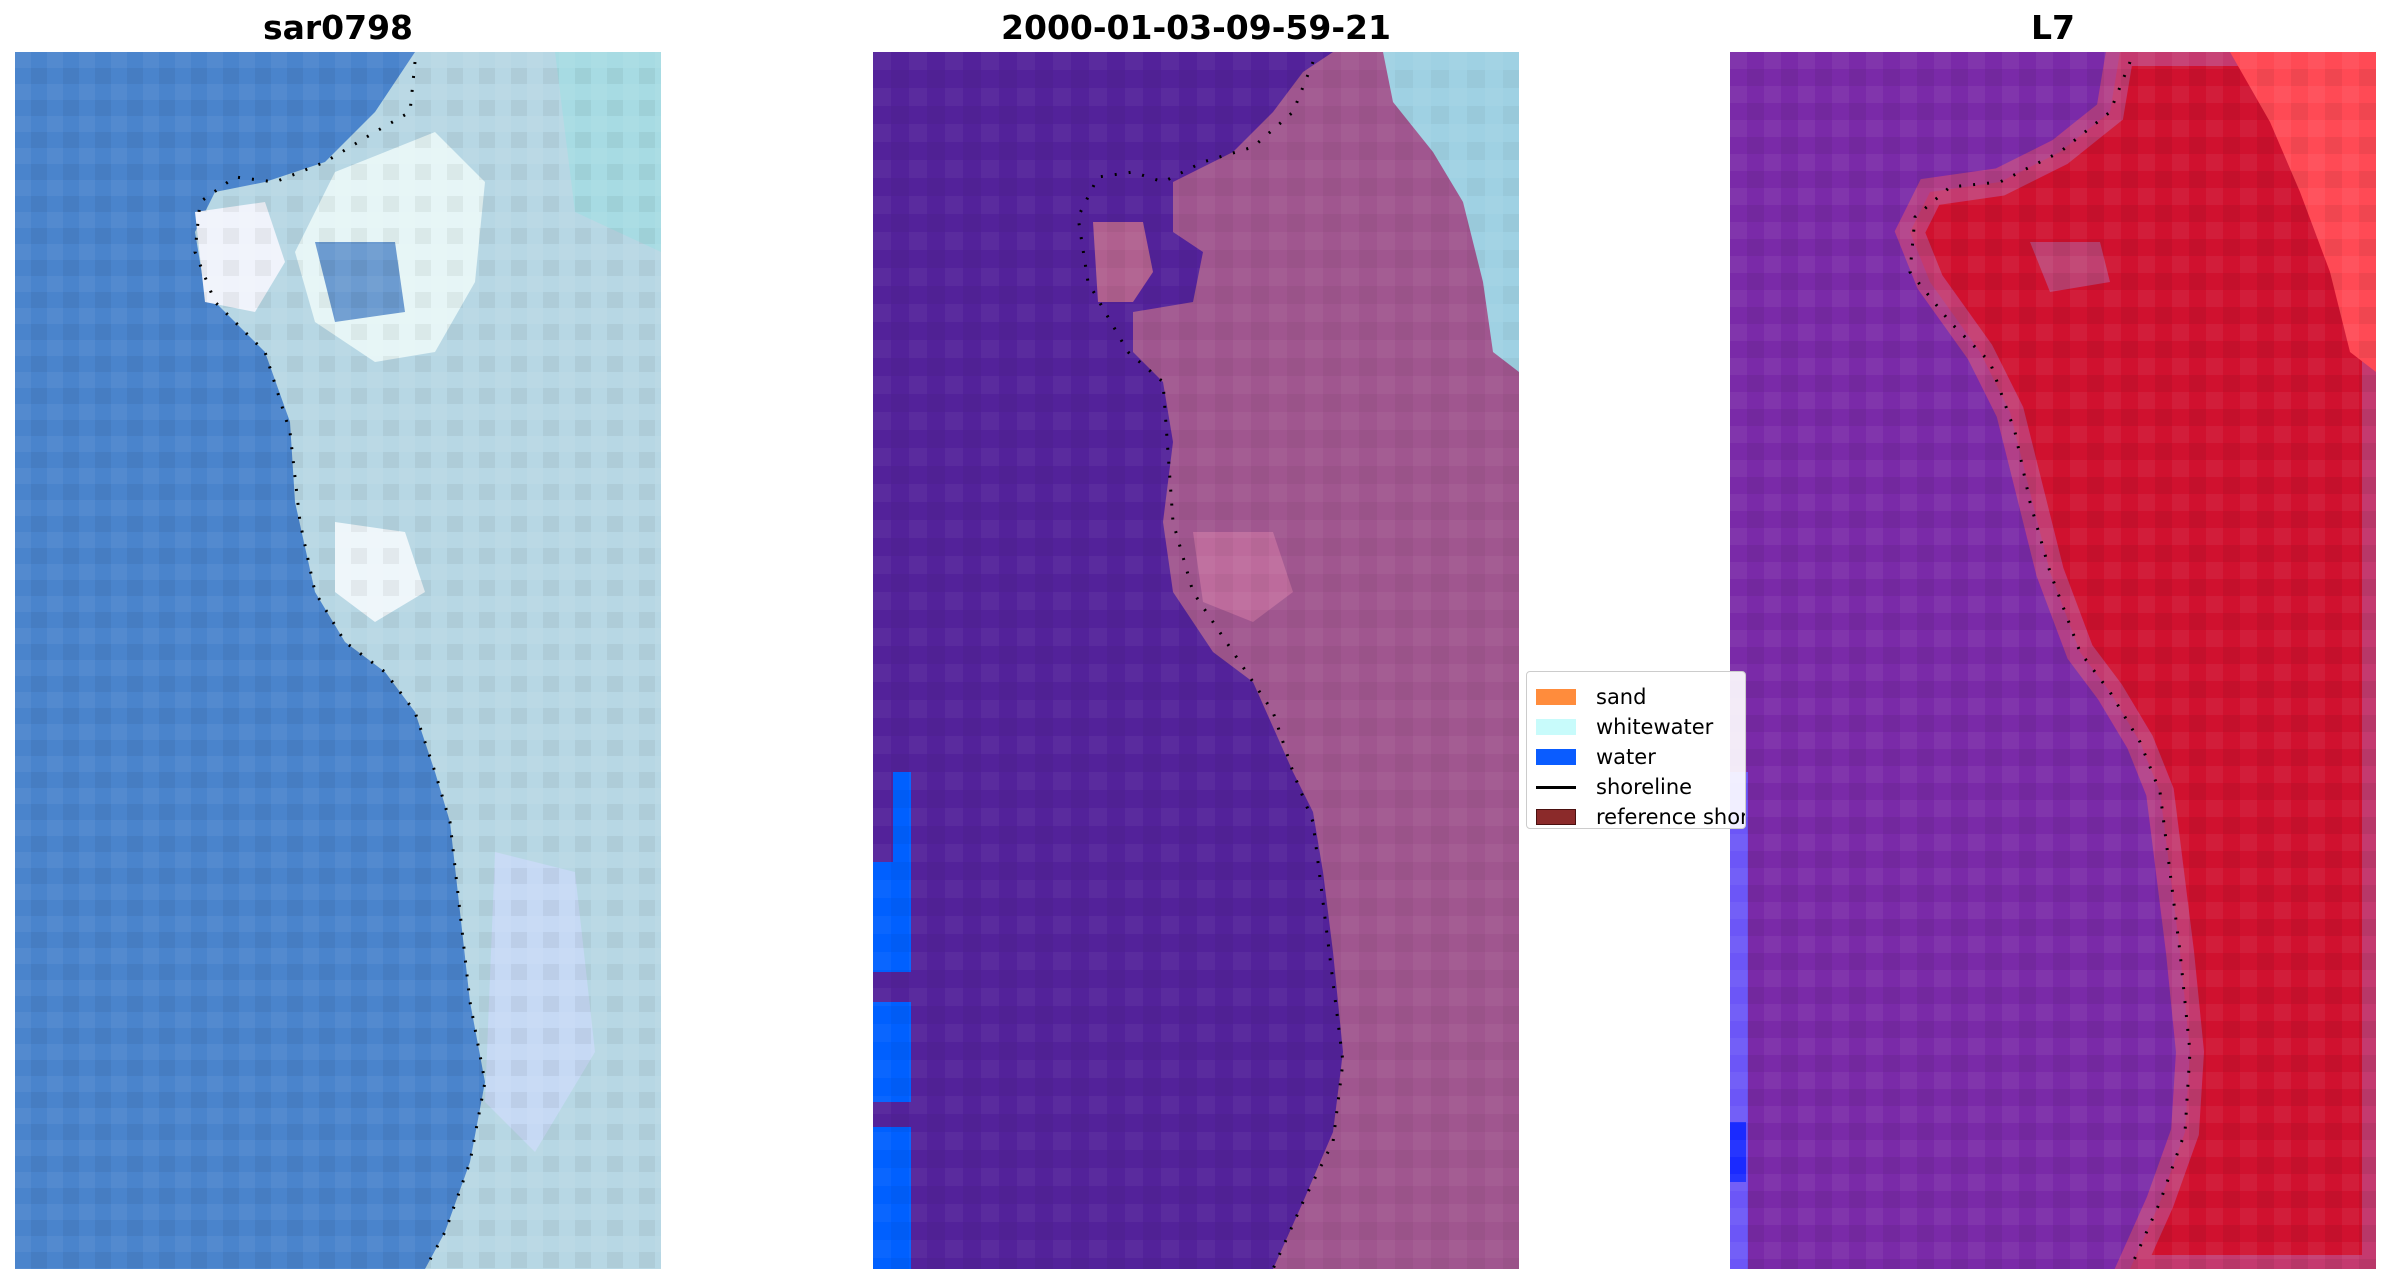 This screenshot has width=2389, height=1283. What do you see at coordinates (1556, 697) in the screenshot?
I see `legend-swatch-sand` at bounding box center [1556, 697].